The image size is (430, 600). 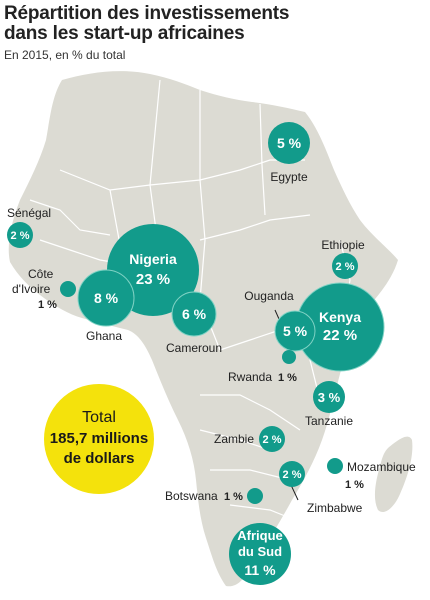 I want to click on bubble-botswana: Botswana 1 %, so click(x=214, y=496).